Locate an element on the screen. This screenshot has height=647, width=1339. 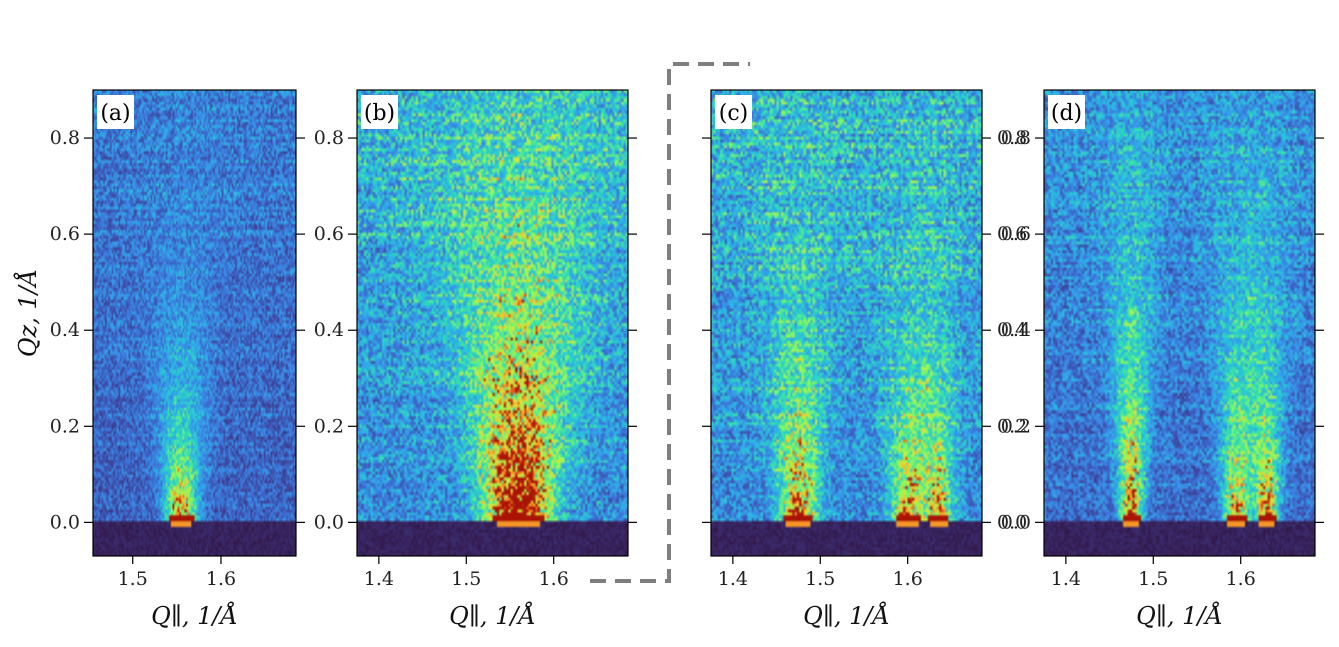
svg-text: (d) is located at coordinates (1066, 113).